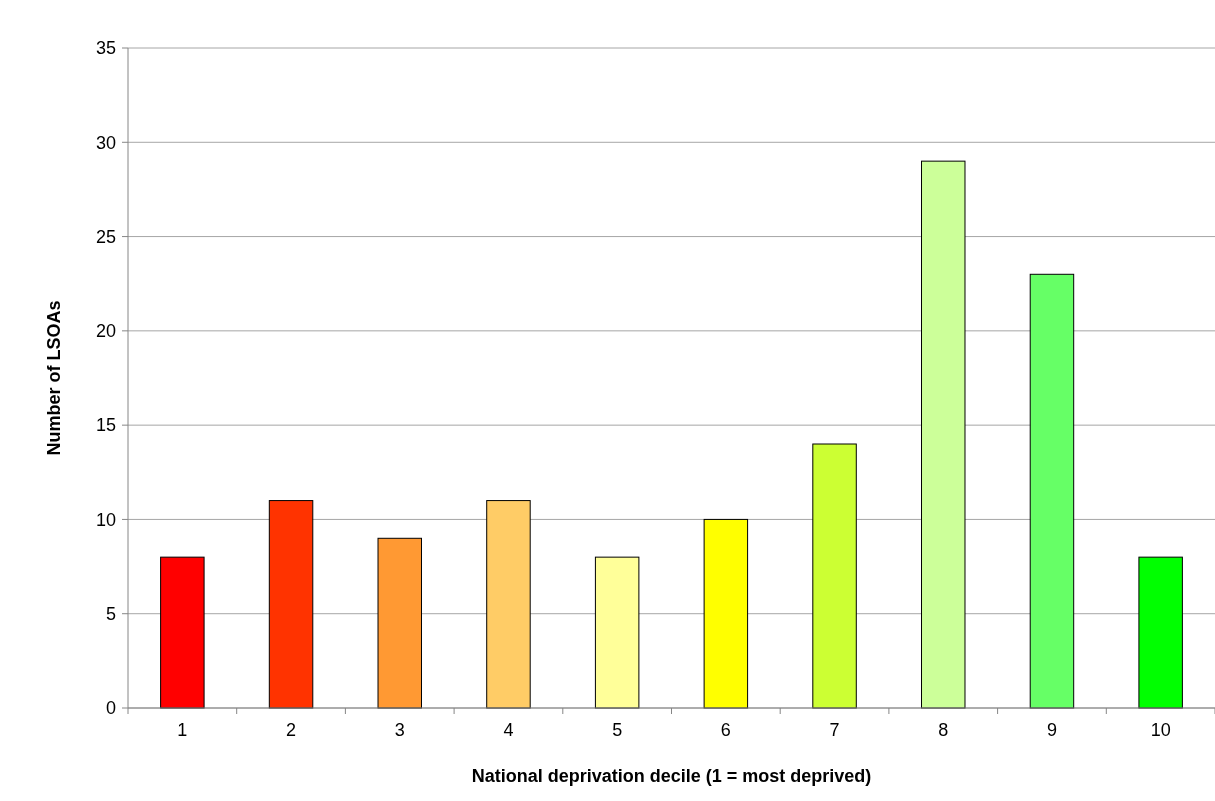 Image resolution: width=1215 pixels, height=801 pixels. What do you see at coordinates (54, 378) in the screenshot?
I see `y-axis-title: Number of LSOAs` at bounding box center [54, 378].